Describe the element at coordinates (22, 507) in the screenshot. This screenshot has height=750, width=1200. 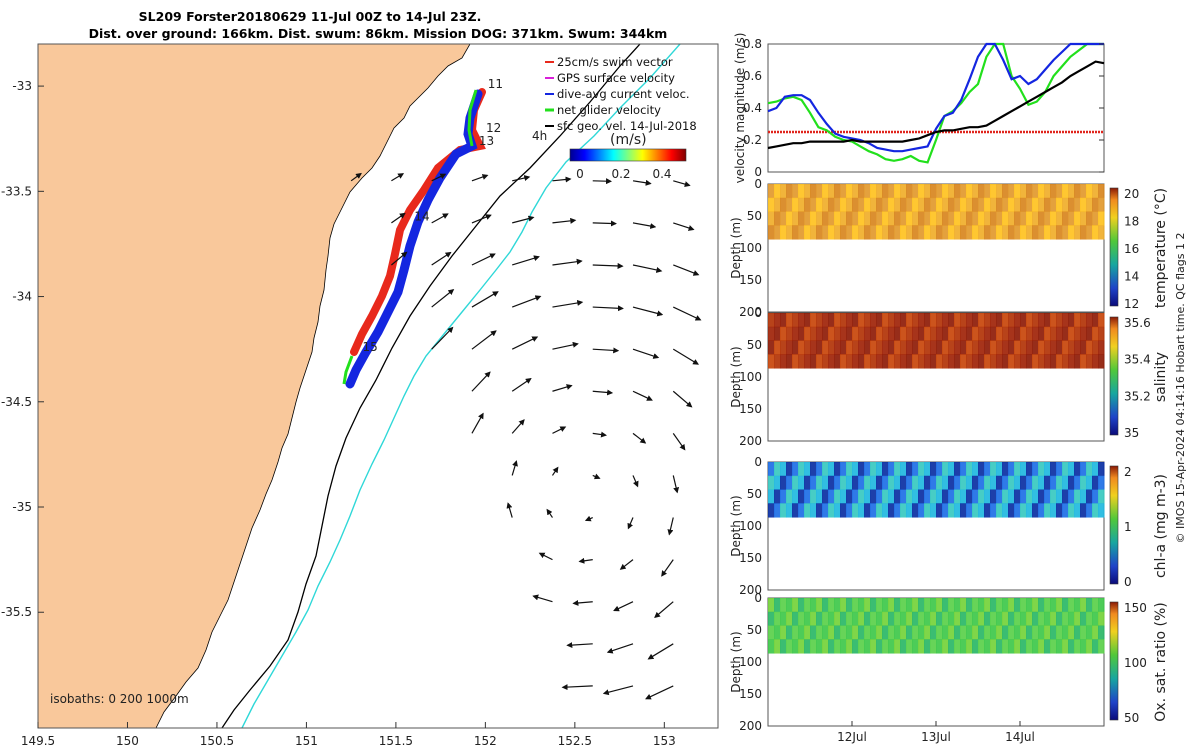
I see `map-ytick-label: -35` at that location.